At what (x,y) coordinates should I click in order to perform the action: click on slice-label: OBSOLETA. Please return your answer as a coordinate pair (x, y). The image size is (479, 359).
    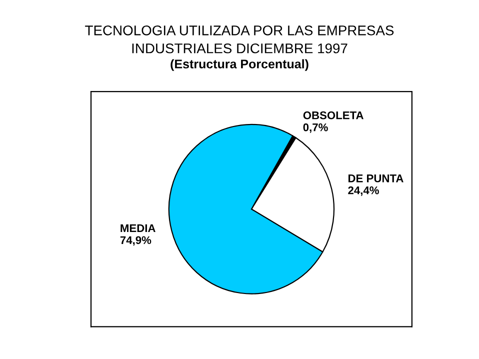
    Looking at the image, I should click on (333, 115).